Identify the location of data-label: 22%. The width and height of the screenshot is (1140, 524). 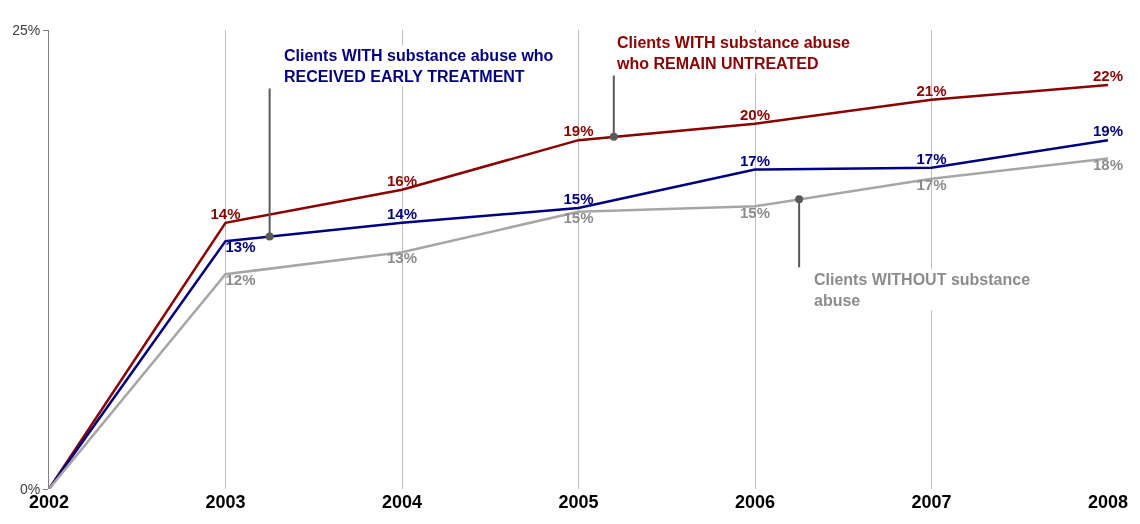
(1108, 76).